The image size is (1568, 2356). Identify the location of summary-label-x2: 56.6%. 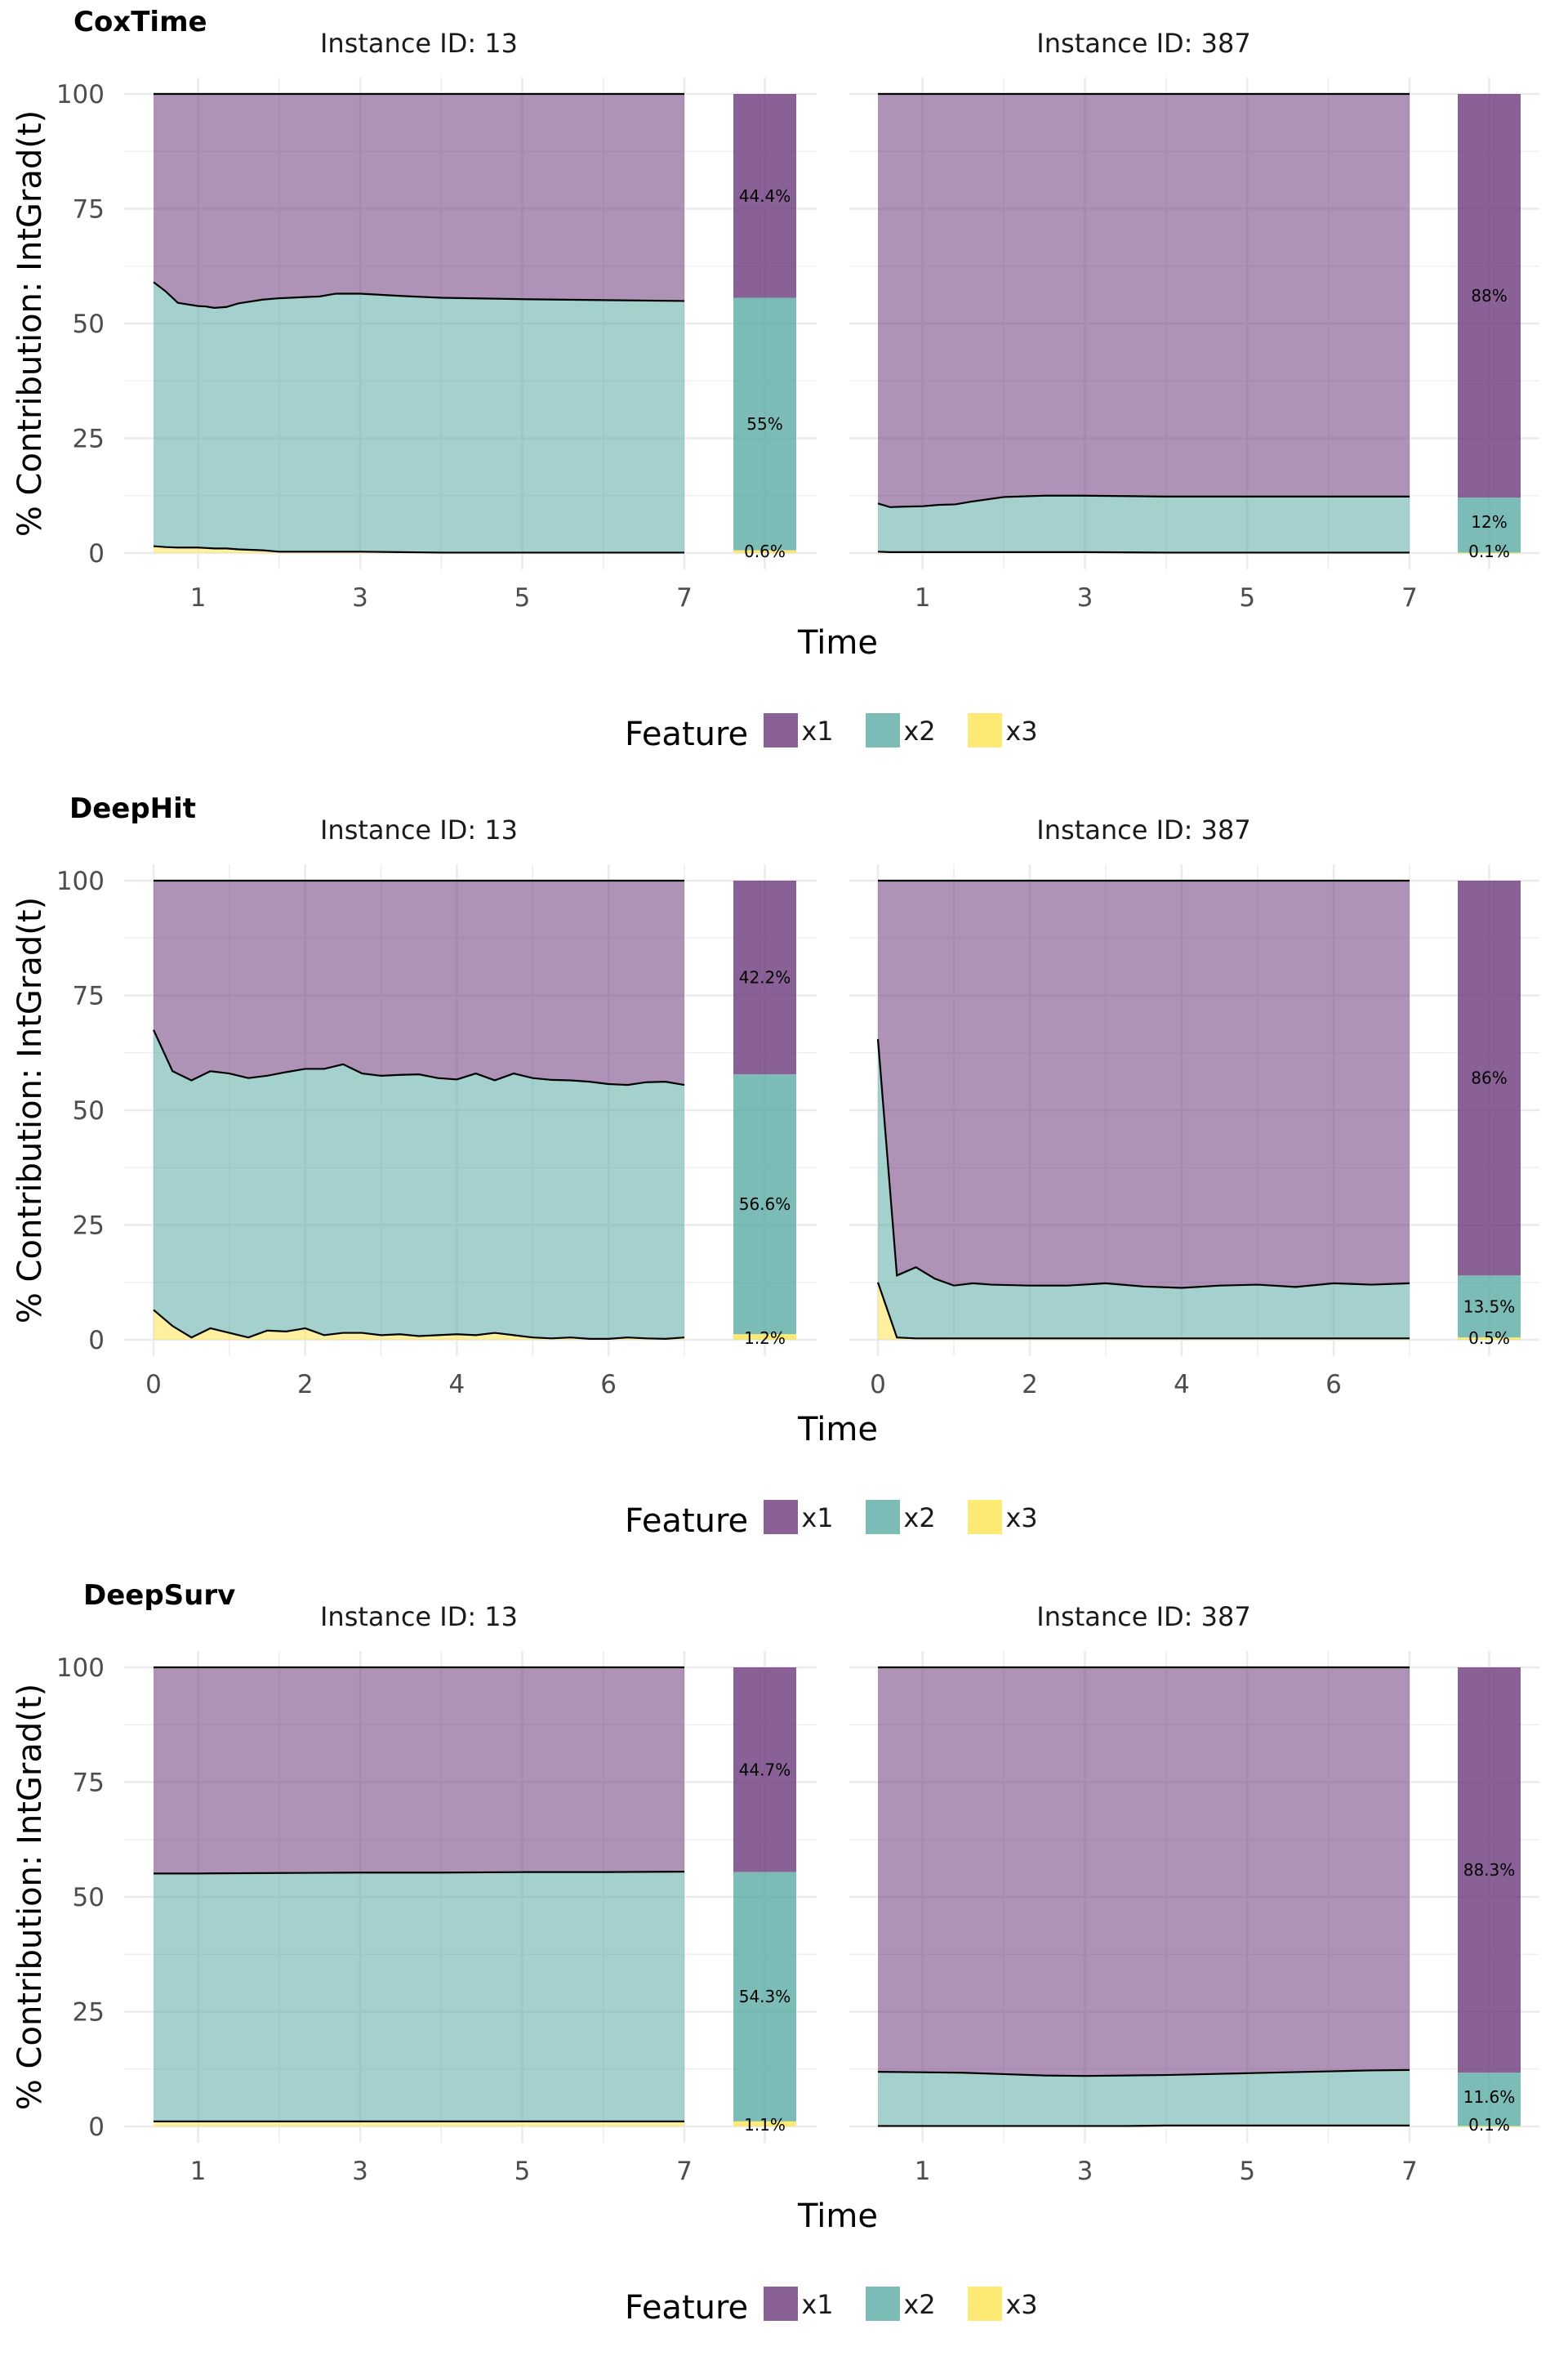
(765, 1204).